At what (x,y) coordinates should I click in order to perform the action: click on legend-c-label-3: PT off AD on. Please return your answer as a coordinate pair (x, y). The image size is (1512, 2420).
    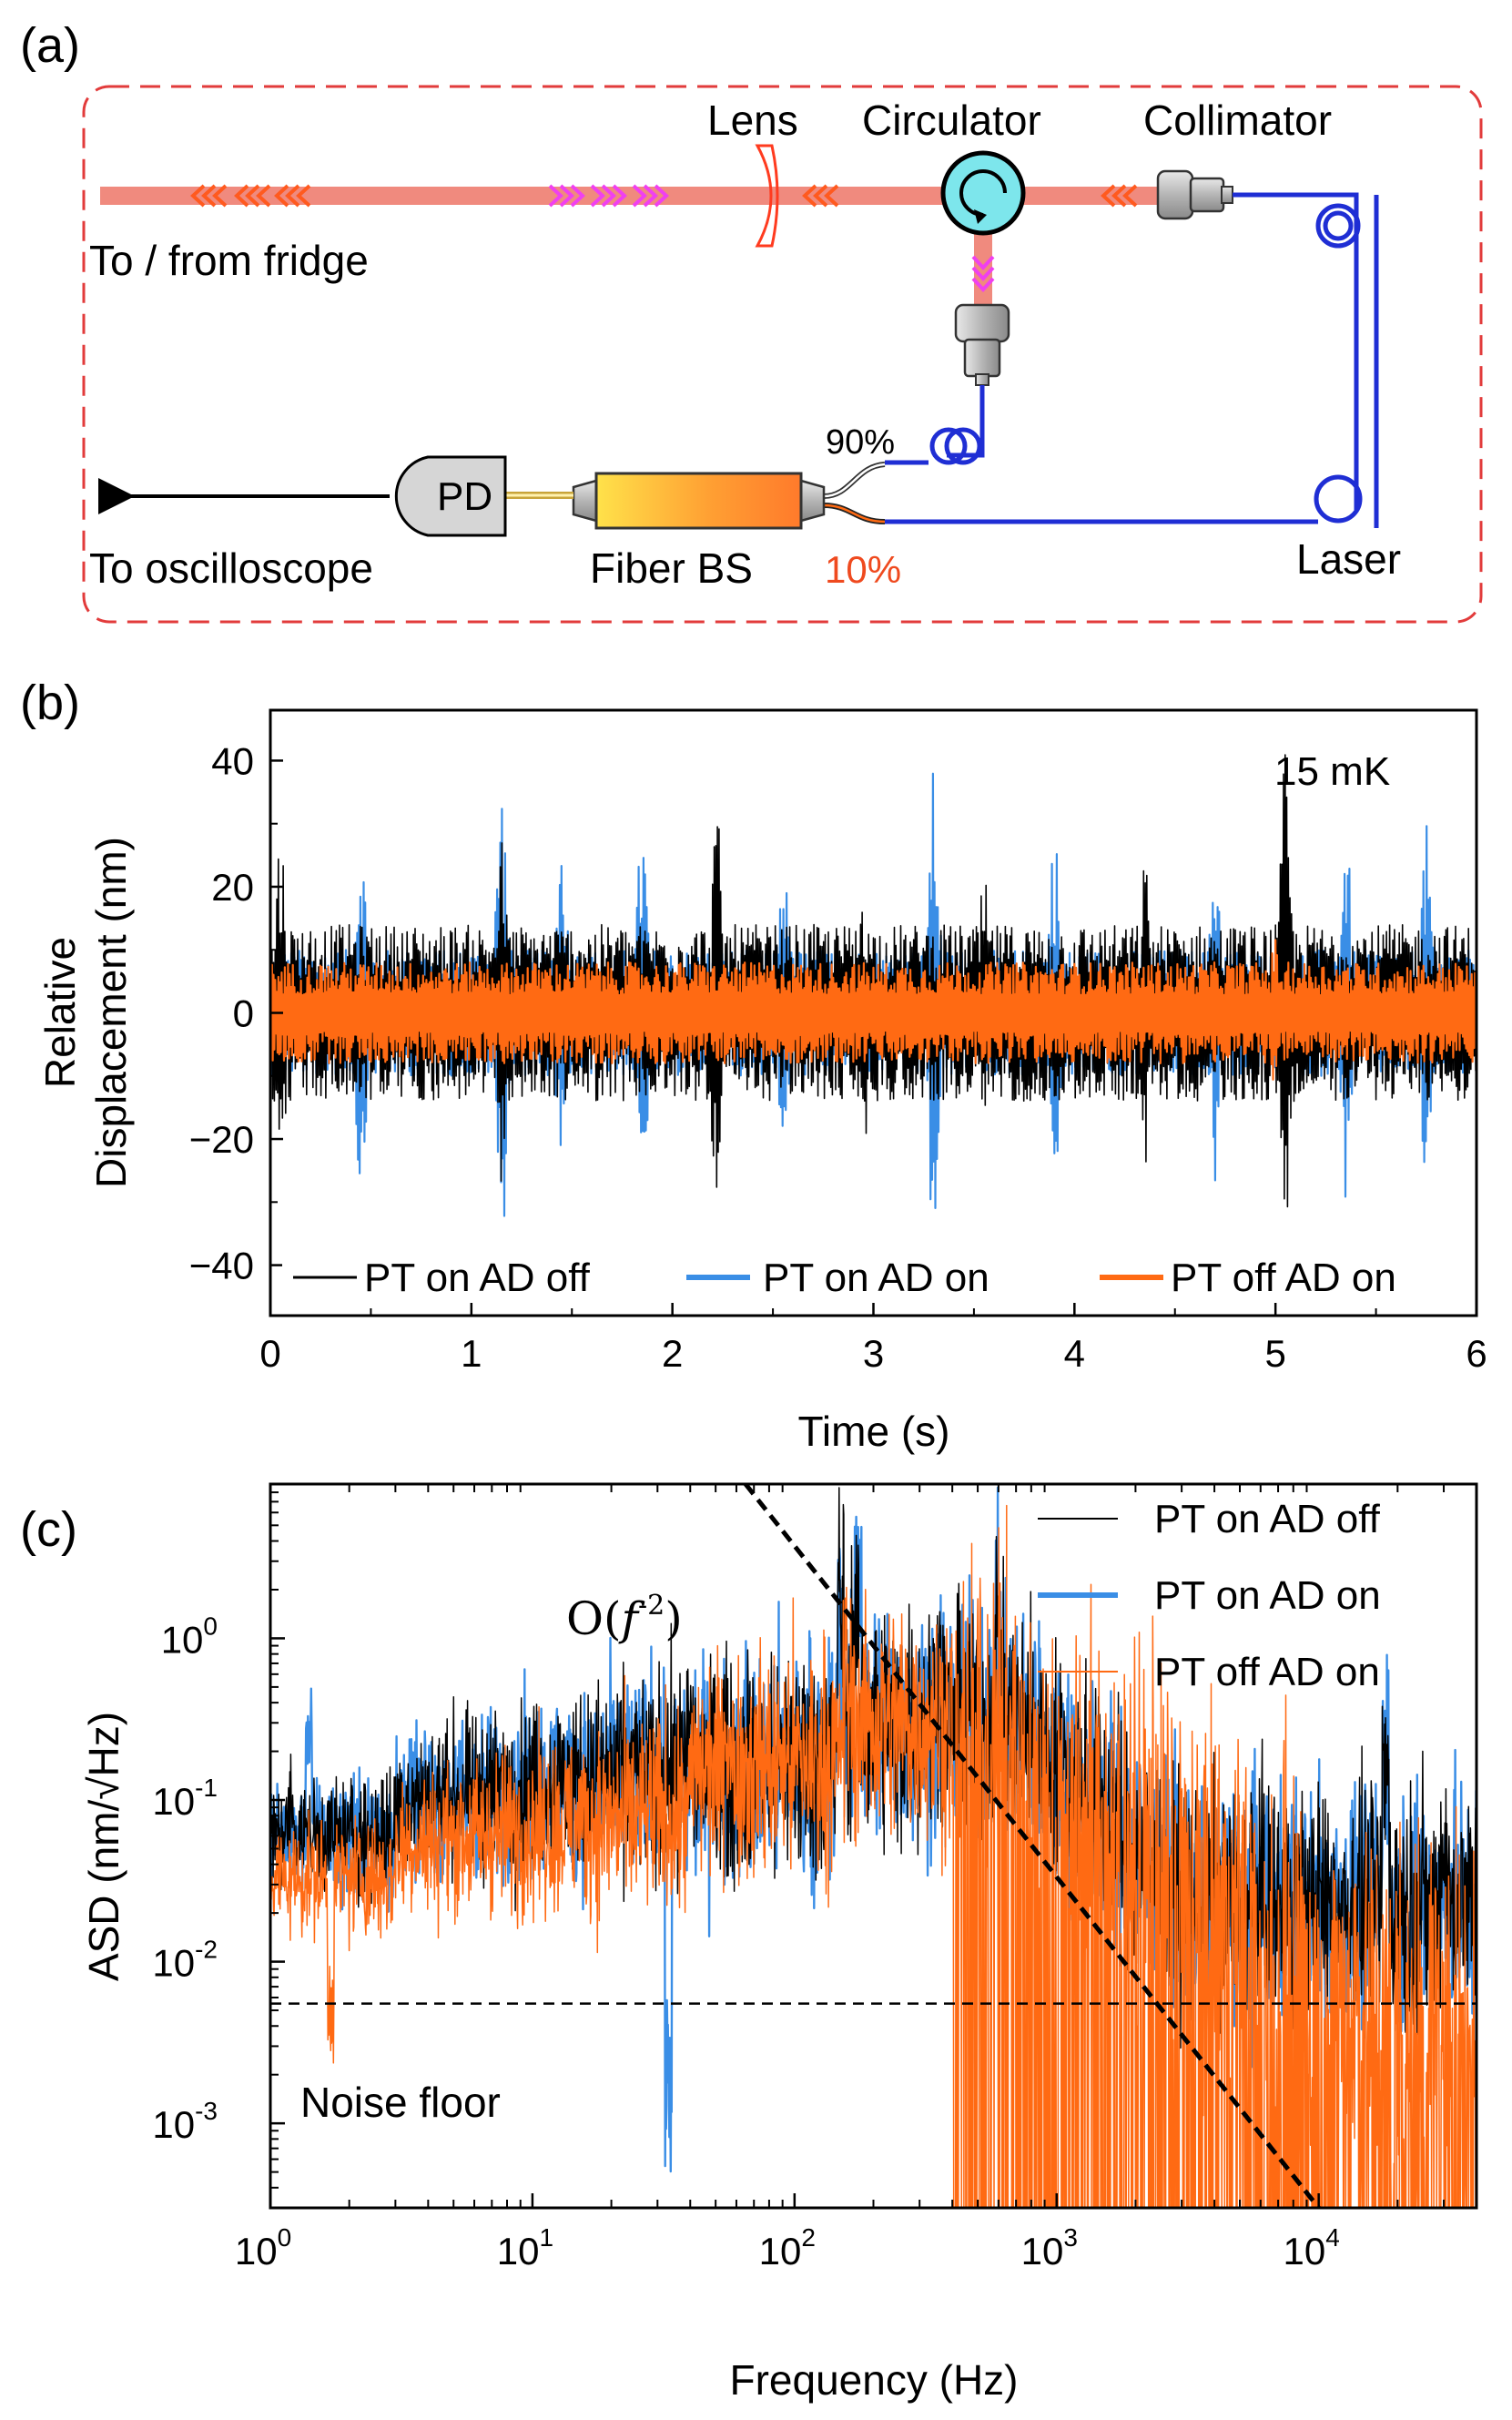
    Looking at the image, I should click on (1267, 1672).